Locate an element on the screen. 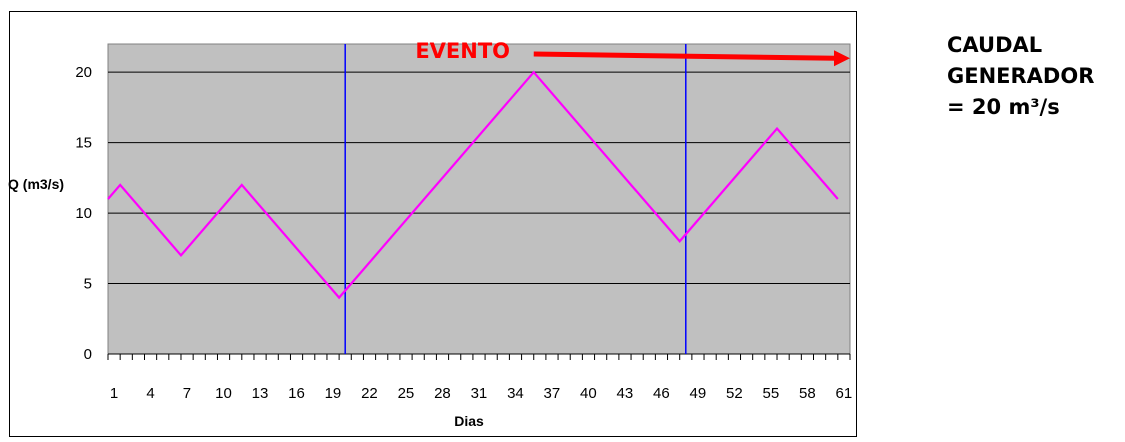 This screenshot has width=1125, height=442. event-arrow-head is located at coordinates (842, 58).